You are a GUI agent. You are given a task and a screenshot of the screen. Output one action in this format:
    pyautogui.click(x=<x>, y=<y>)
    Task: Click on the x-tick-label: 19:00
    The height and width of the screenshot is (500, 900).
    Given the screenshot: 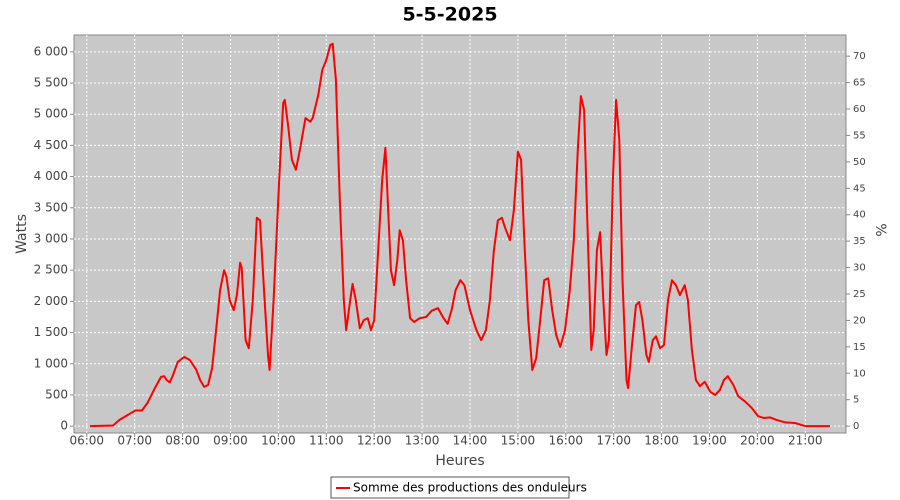 What is the action you would take?
    pyautogui.click(x=709, y=441)
    